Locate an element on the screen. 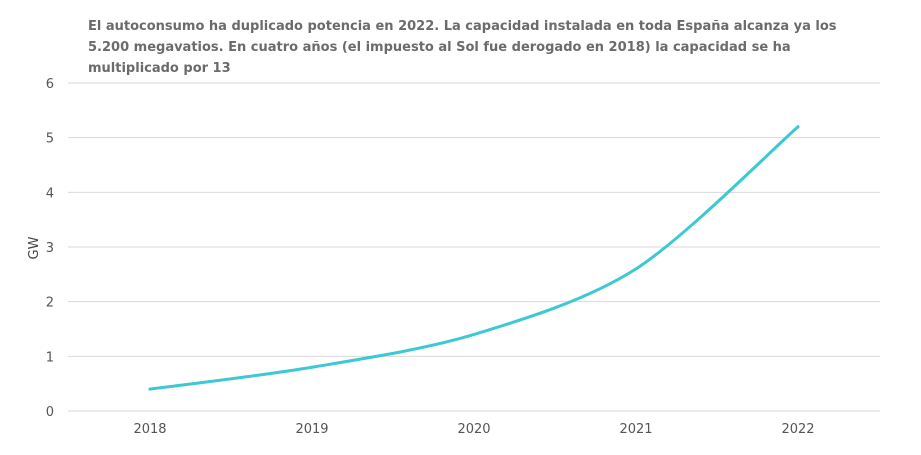 This screenshot has height=455, width=921. x-tick-label: 2019 is located at coordinates (311, 429).